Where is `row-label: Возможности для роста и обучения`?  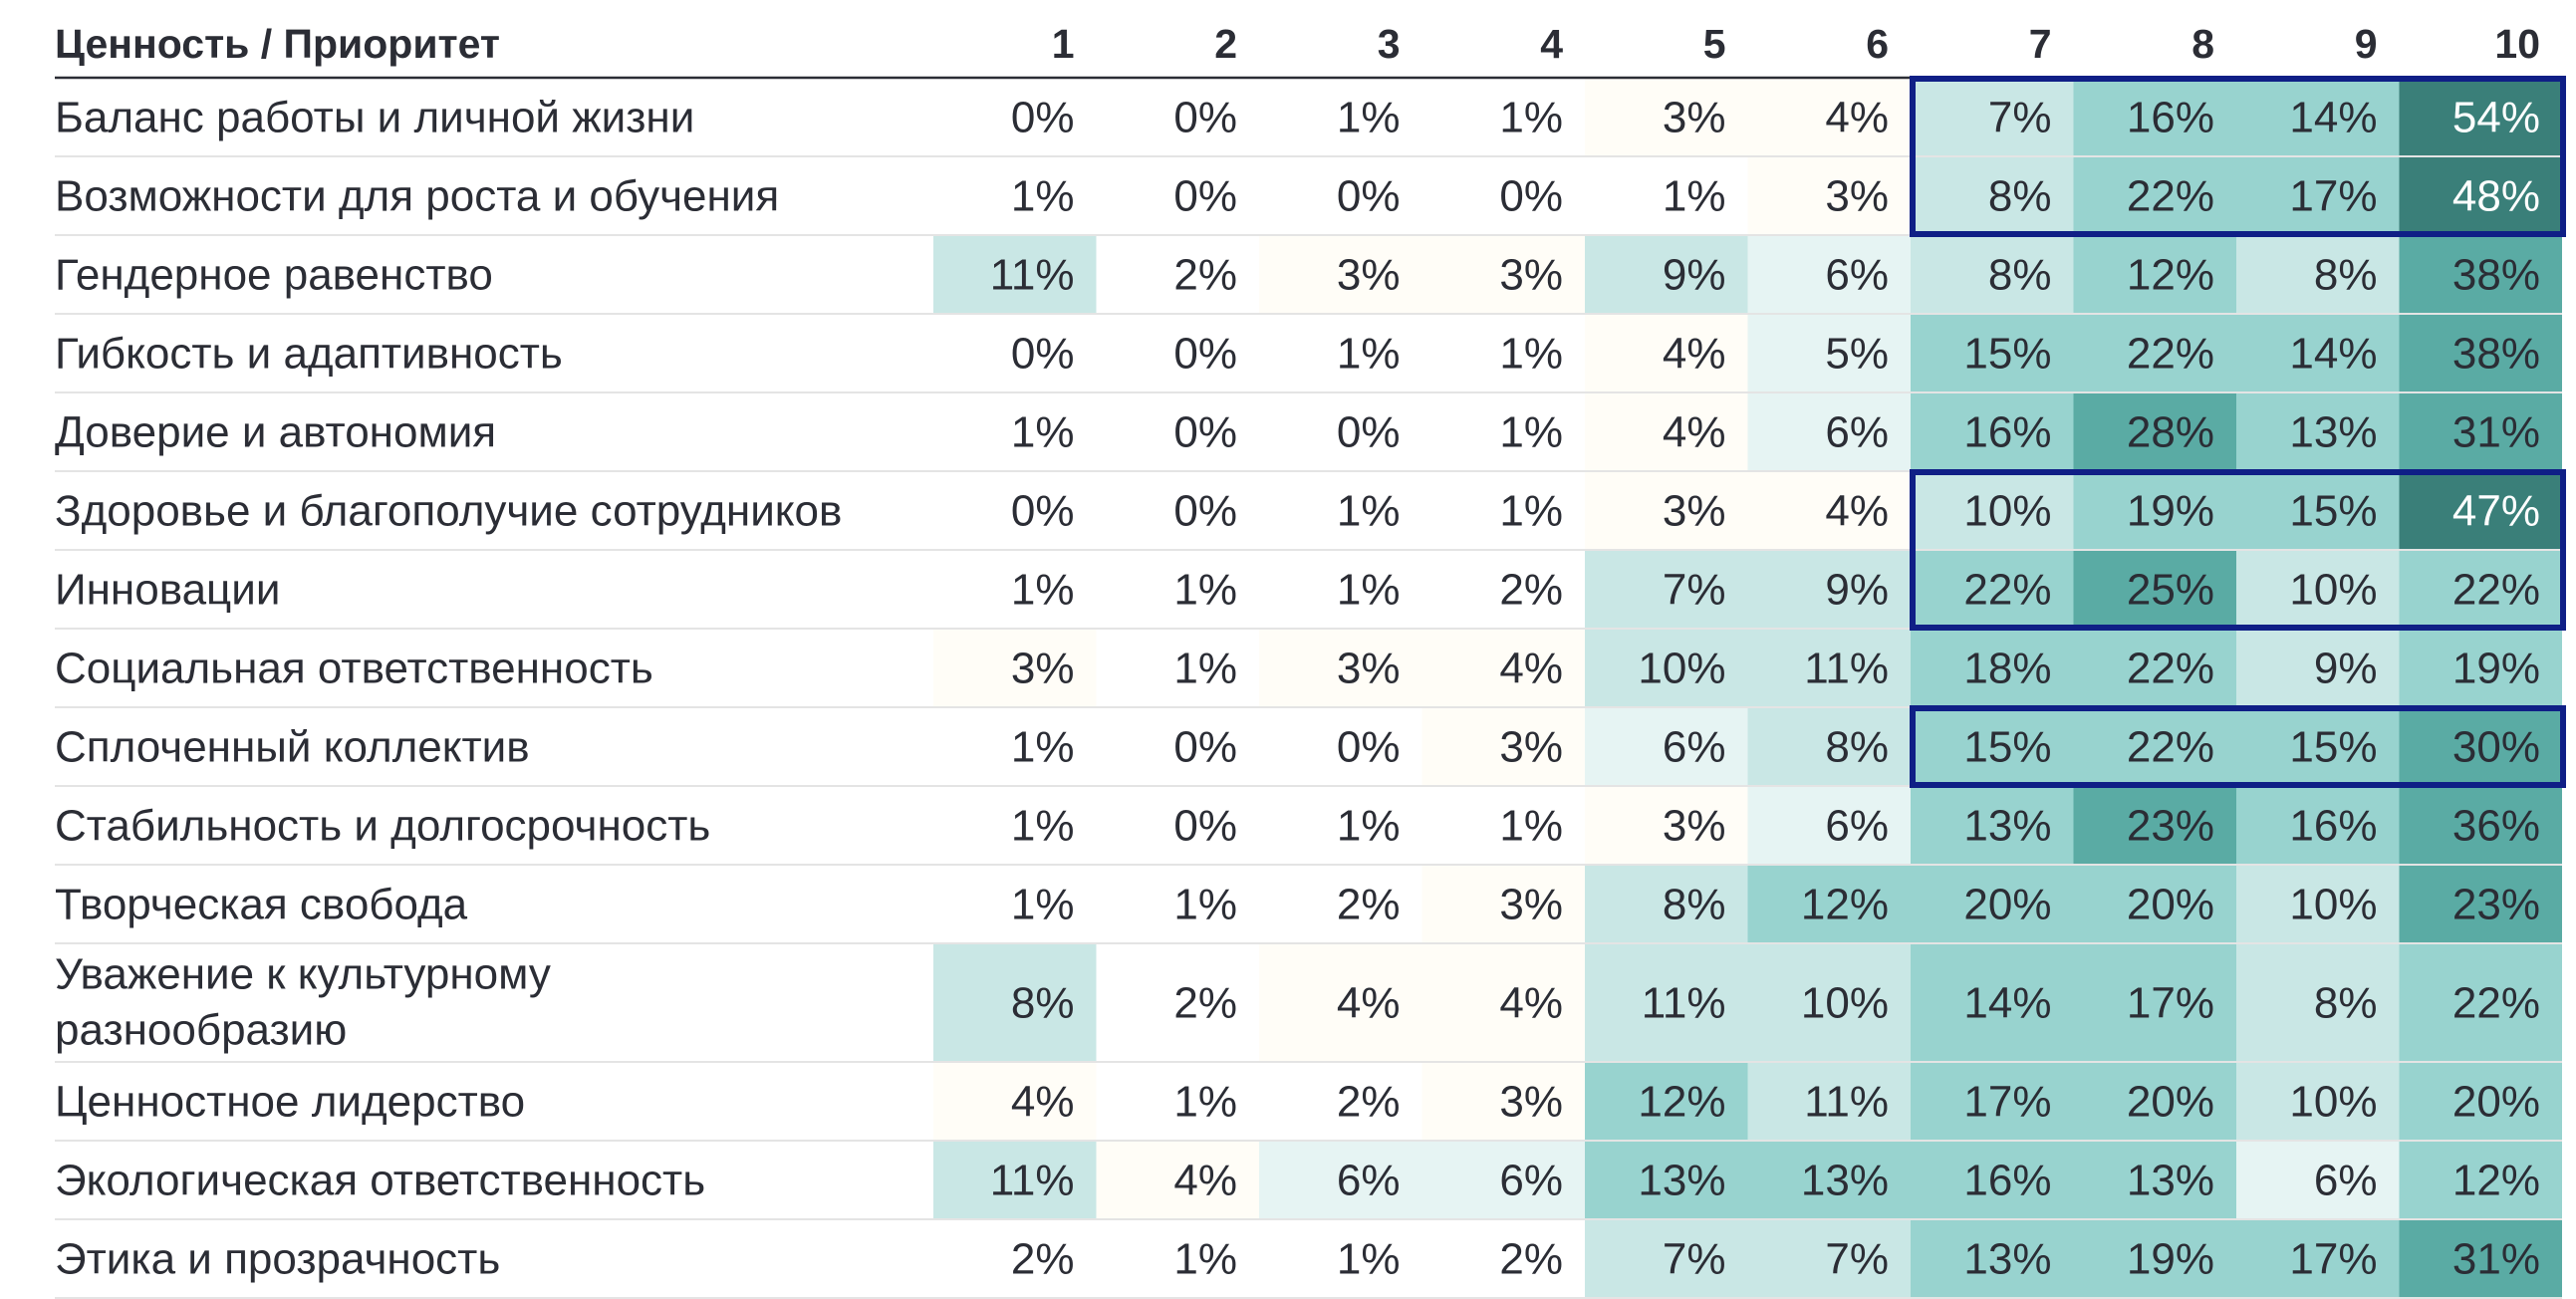 row-label: Возможности для роста и обучения is located at coordinates (417, 196).